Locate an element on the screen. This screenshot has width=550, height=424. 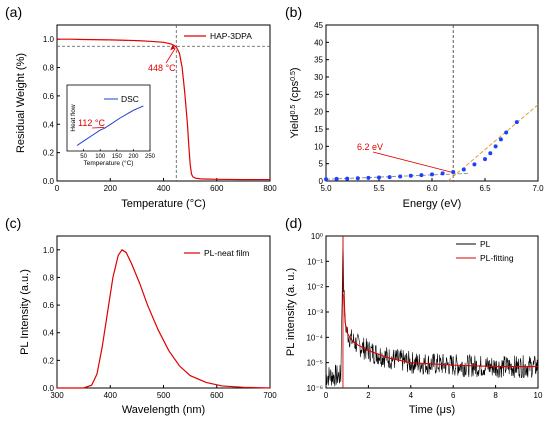
b-annotation-label: 6.2 eV is located at coordinates (370, 147).